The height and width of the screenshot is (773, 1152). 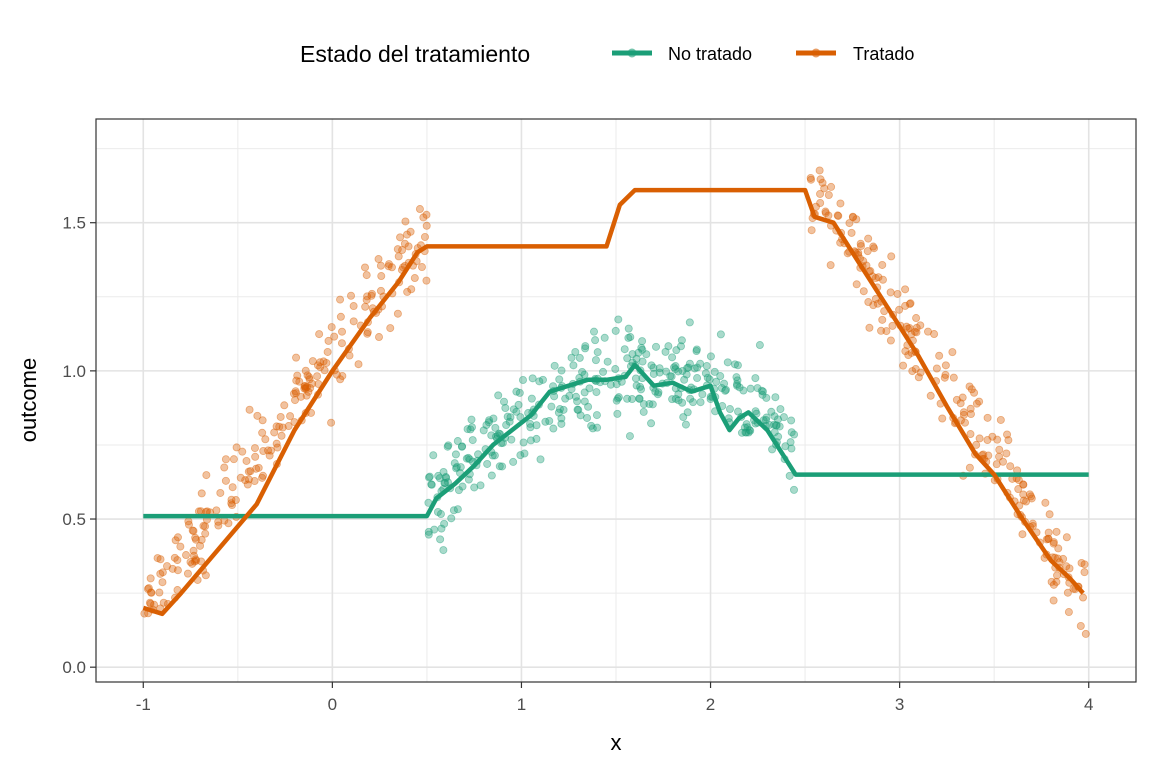 I want to click on y-axis-title: outcome, so click(x=28, y=400).